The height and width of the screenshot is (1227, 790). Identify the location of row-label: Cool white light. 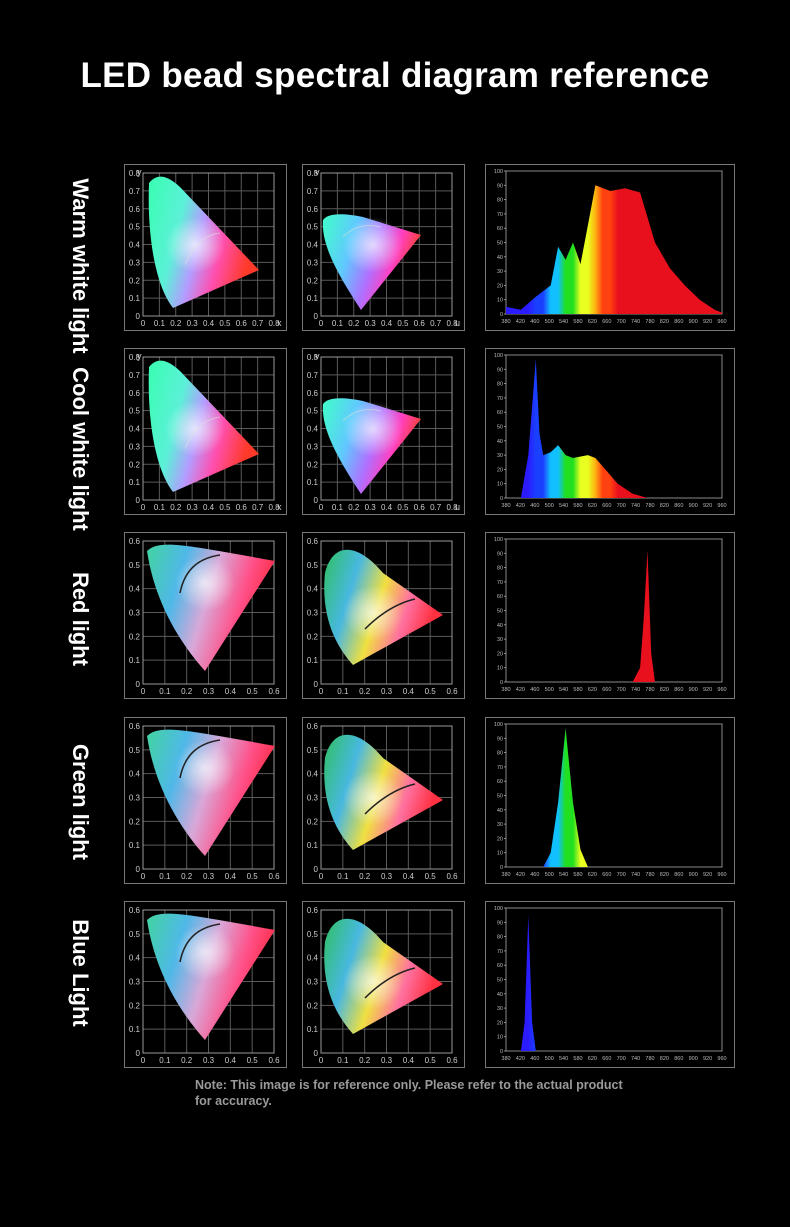
(80, 449).